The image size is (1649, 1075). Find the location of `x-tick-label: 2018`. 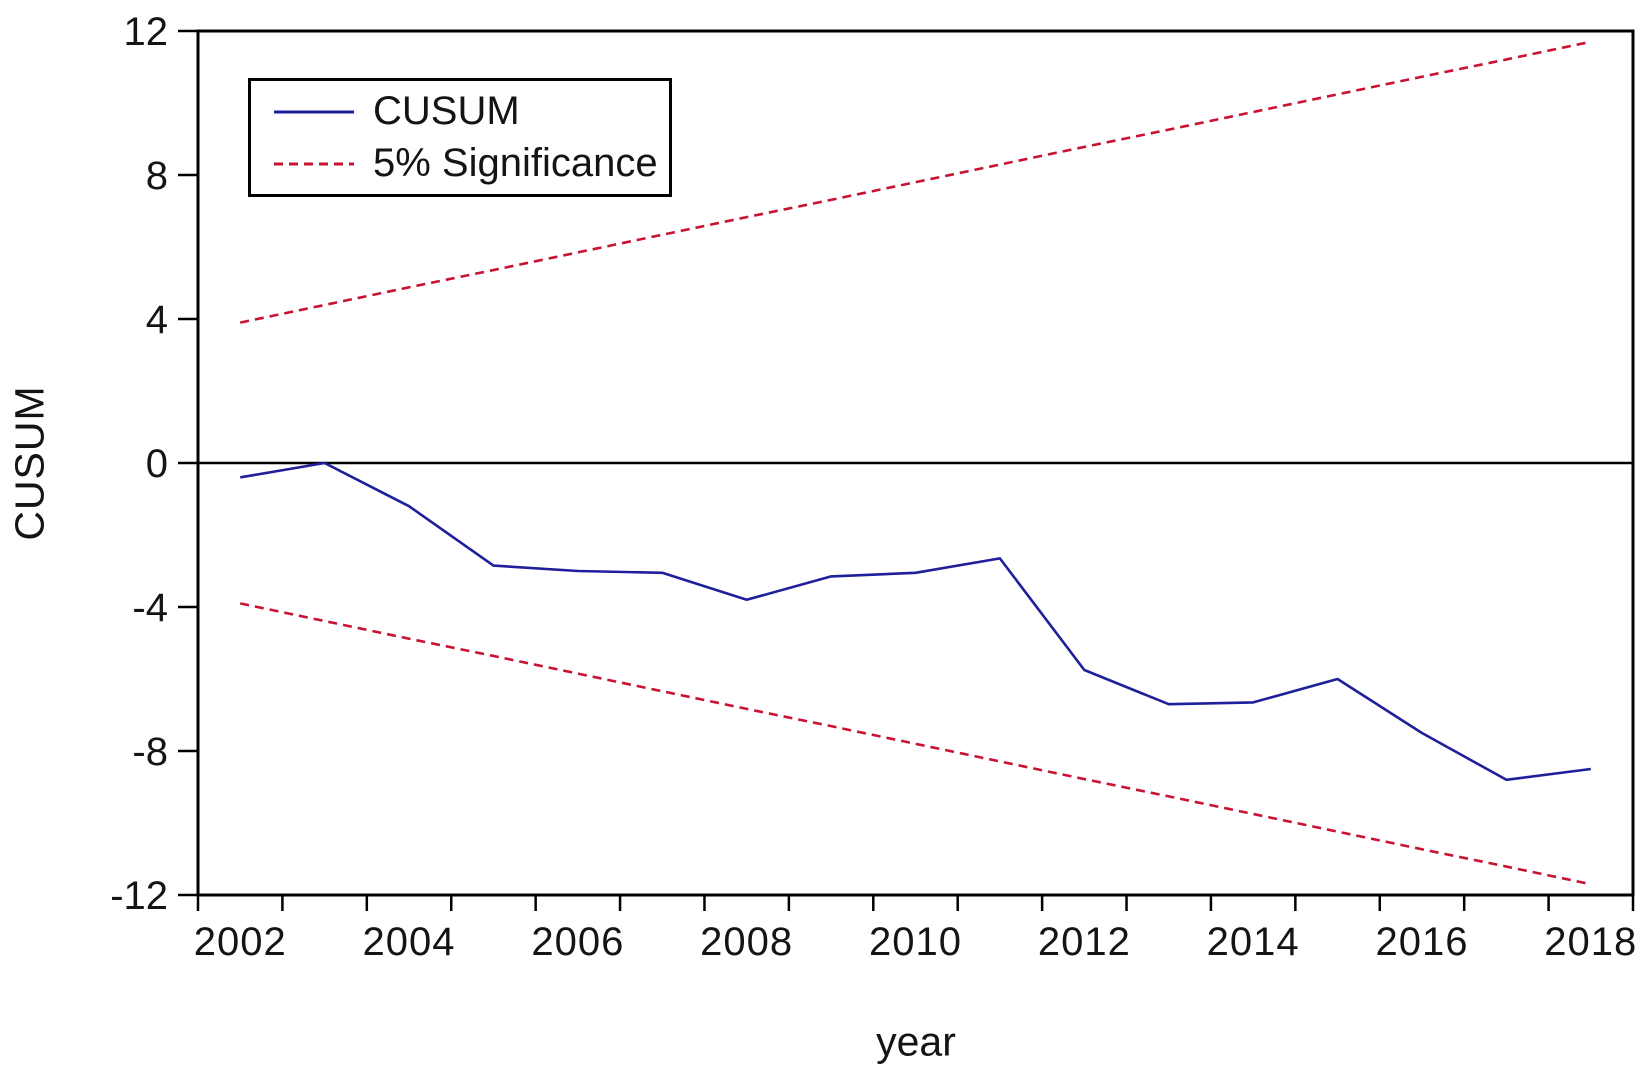

x-tick-label: 2018 is located at coordinates (1590, 942).